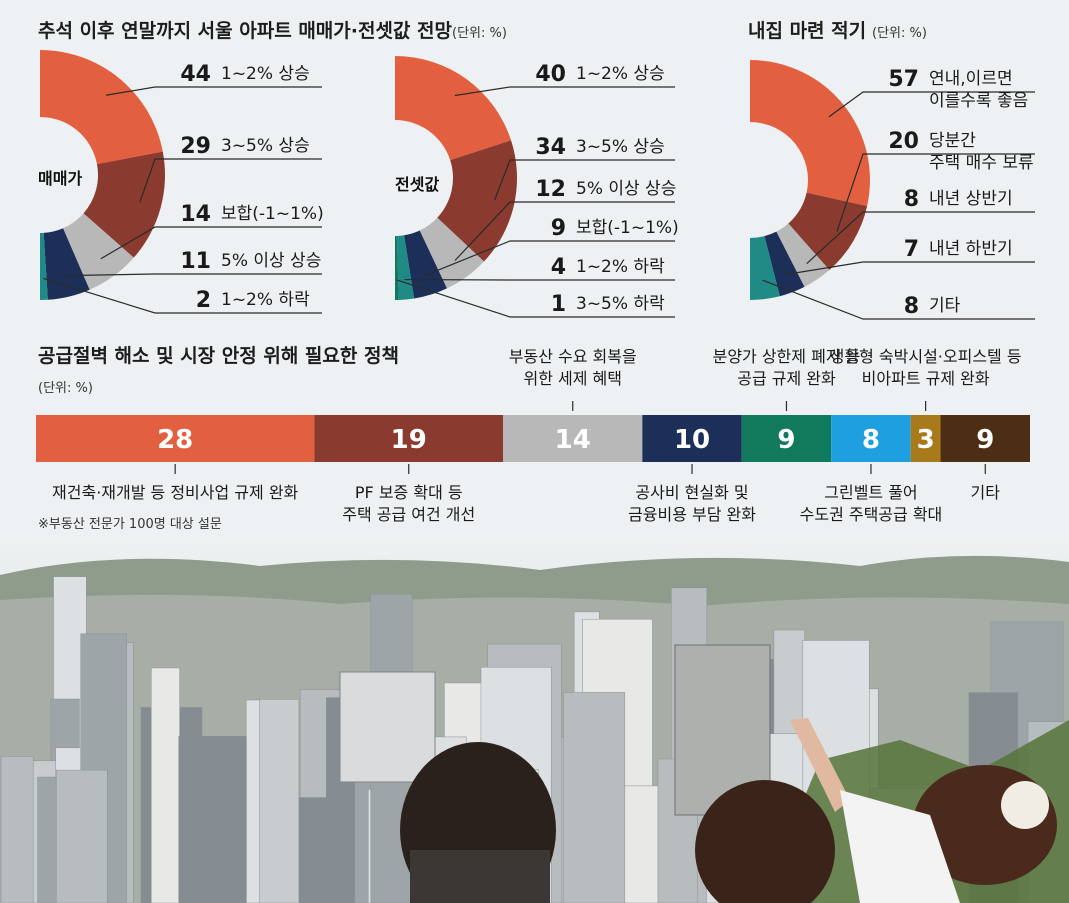 This screenshot has height=903, width=1069. What do you see at coordinates (692, 514) in the screenshot?
I see `segment-label: 금융비용 부담 완화` at bounding box center [692, 514].